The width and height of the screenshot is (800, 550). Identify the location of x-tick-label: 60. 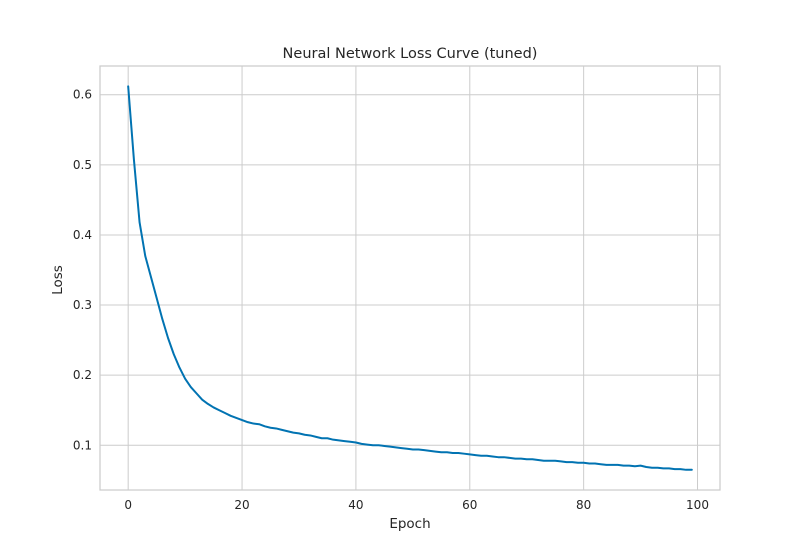
(469, 505).